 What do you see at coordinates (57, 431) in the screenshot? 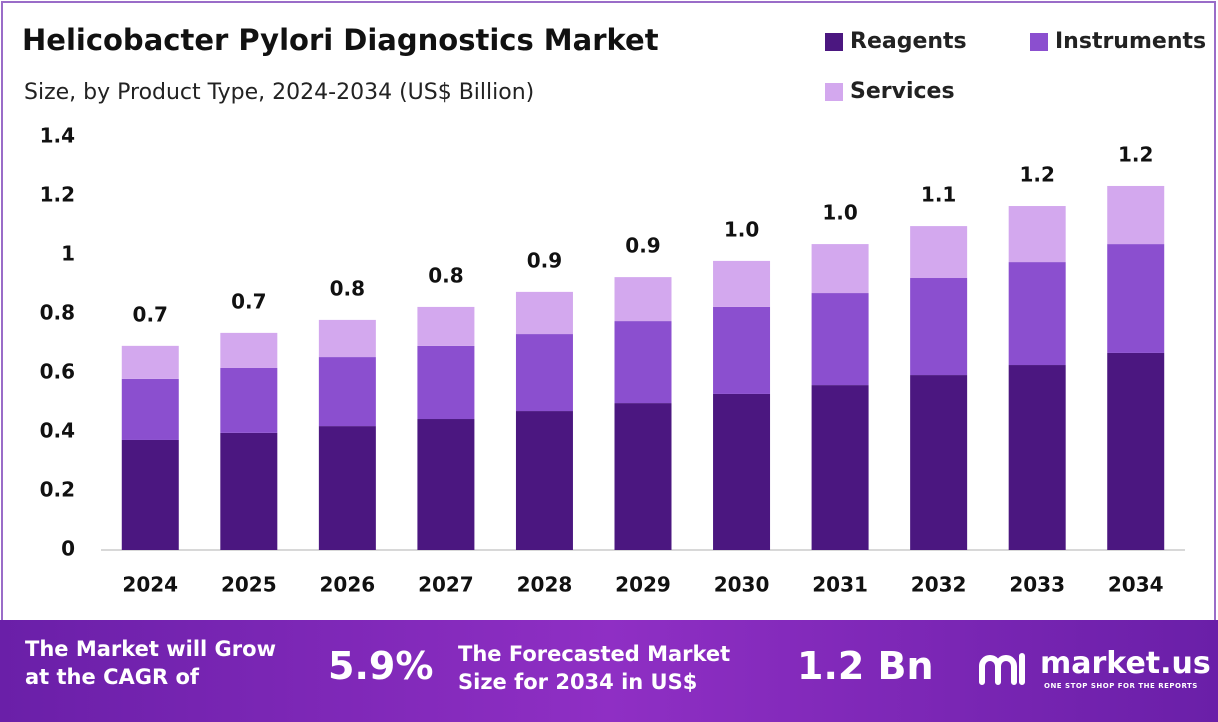
I see `y-tick-label: 0.4` at bounding box center [57, 431].